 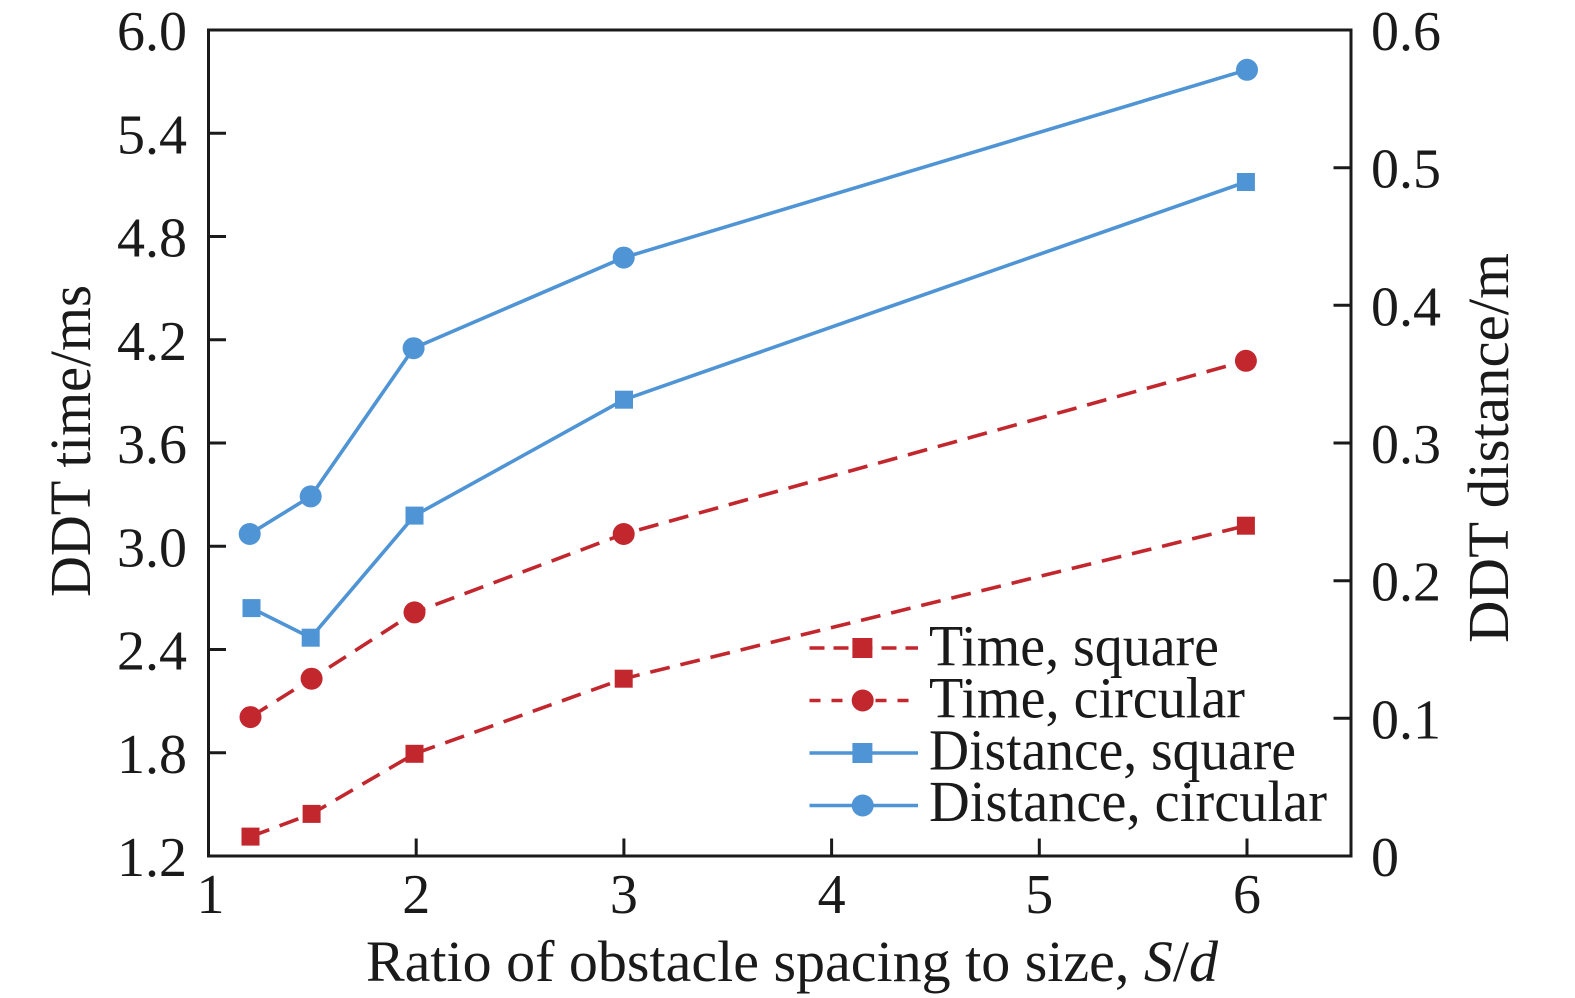 I want to click on svg-text: 2, so click(x=416, y=895).